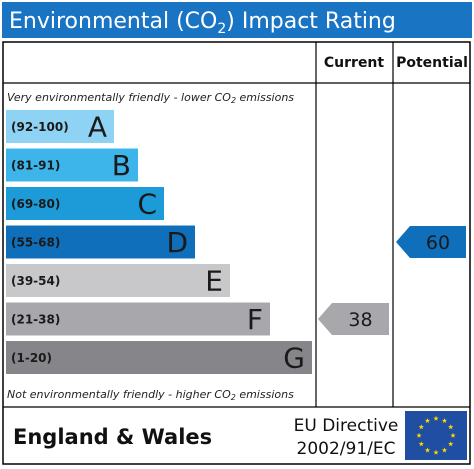  Describe the element at coordinates (360, 320) in the screenshot. I see `current-rating-value: 38` at that location.